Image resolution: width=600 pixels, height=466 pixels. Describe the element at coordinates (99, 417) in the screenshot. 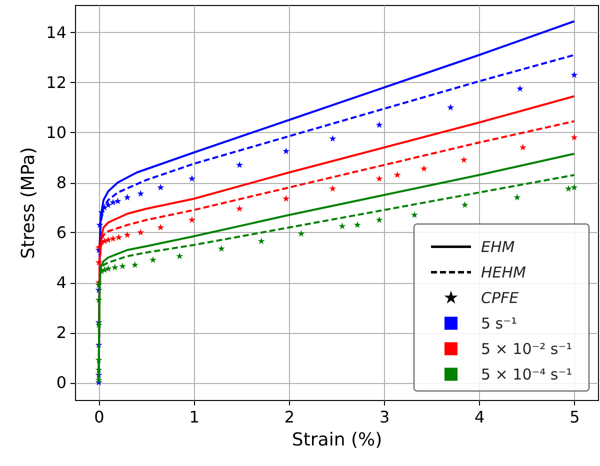

I see `x-tick-label: 0` at that location.